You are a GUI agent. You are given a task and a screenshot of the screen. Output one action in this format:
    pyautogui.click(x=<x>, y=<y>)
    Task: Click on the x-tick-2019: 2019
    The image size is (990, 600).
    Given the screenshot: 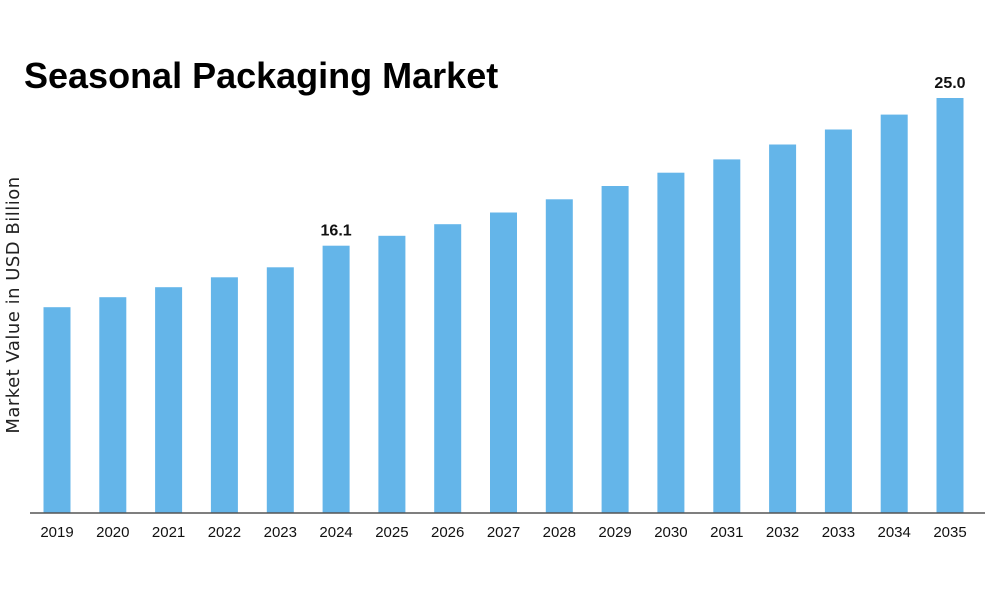 What is the action you would take?
    pyautogui.click(x=56, y=532)
    